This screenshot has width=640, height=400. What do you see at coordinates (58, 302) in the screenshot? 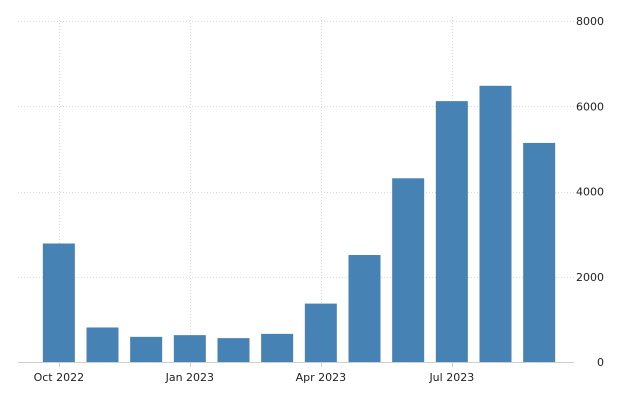
I see `bar-oct-2022` at bounding box center [58, 302].